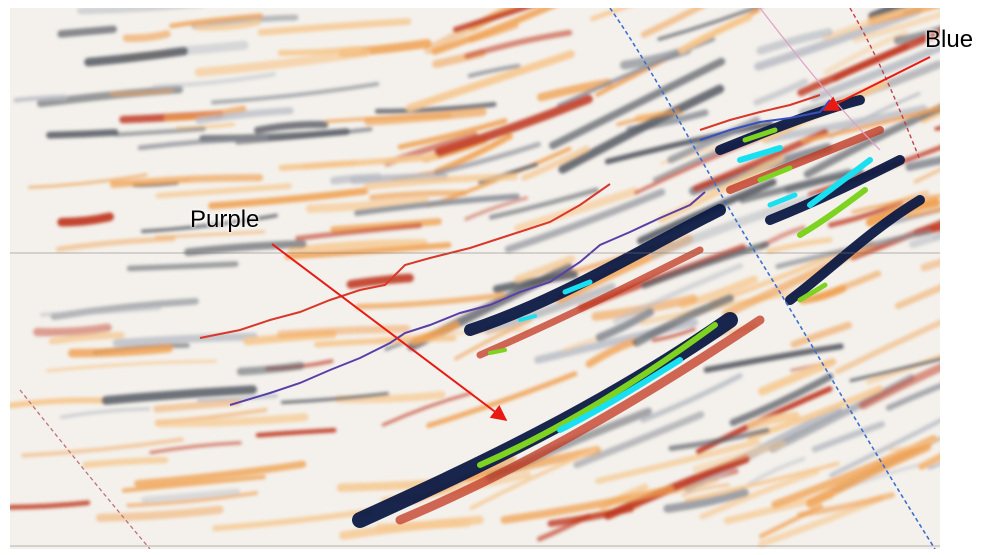 The width and height of the screenshot is (990, 555). What do you see at coordinates (765, 120) in the screenshot?
I see `blue-horizon-line` at bounding box center [765, 120].